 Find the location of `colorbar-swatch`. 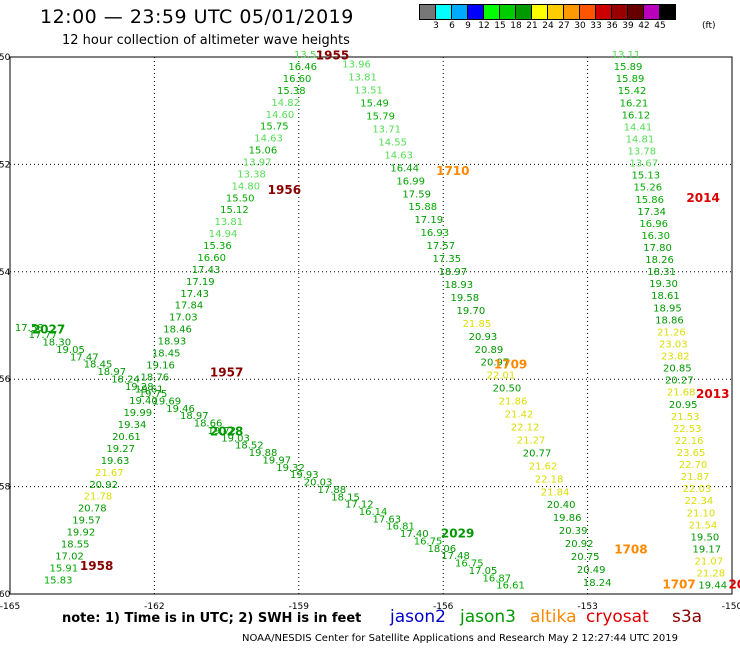

colorbar-swatch is located at coordinates (667, 12).